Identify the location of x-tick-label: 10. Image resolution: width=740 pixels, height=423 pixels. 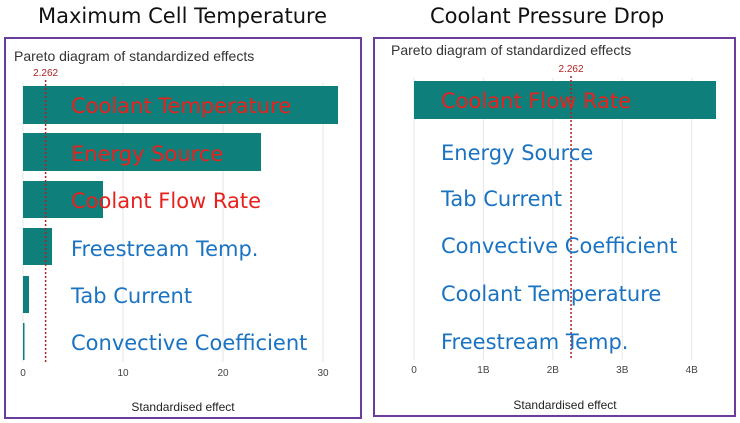
(123, 373).